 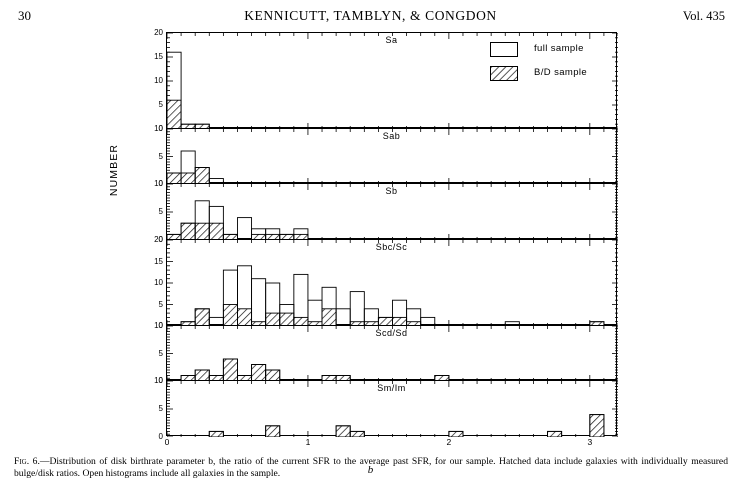 I want to click on panel-title: Sb, so click(x=391, y=191).